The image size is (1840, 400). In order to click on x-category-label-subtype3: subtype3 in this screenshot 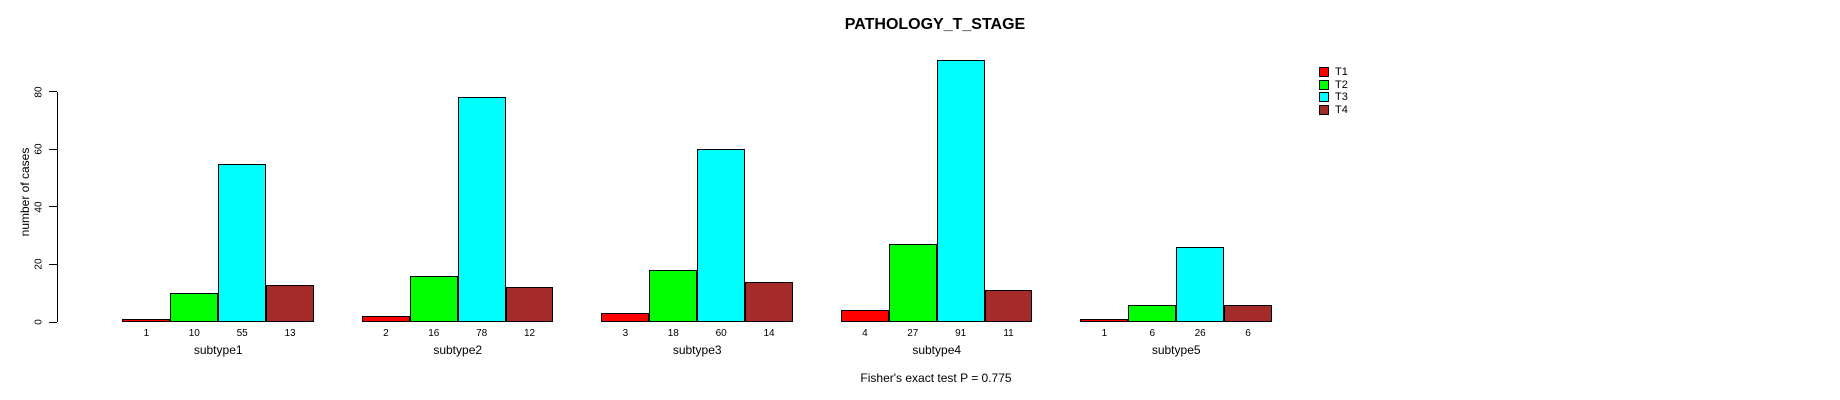, I will do `click(697, 350)`.